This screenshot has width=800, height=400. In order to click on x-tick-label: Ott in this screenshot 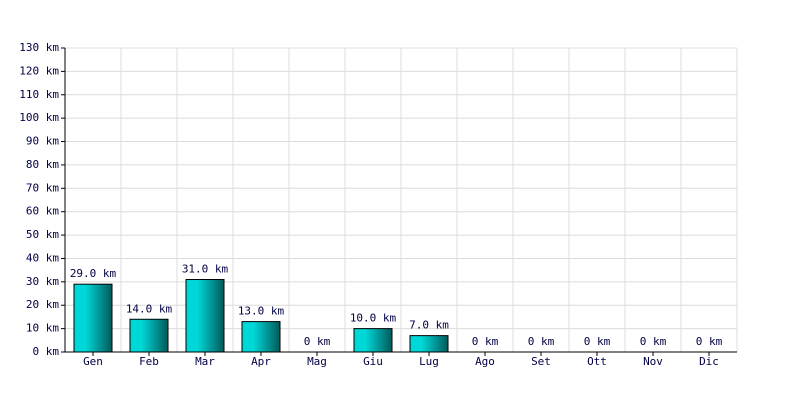, I will do `click(597, 361)`.